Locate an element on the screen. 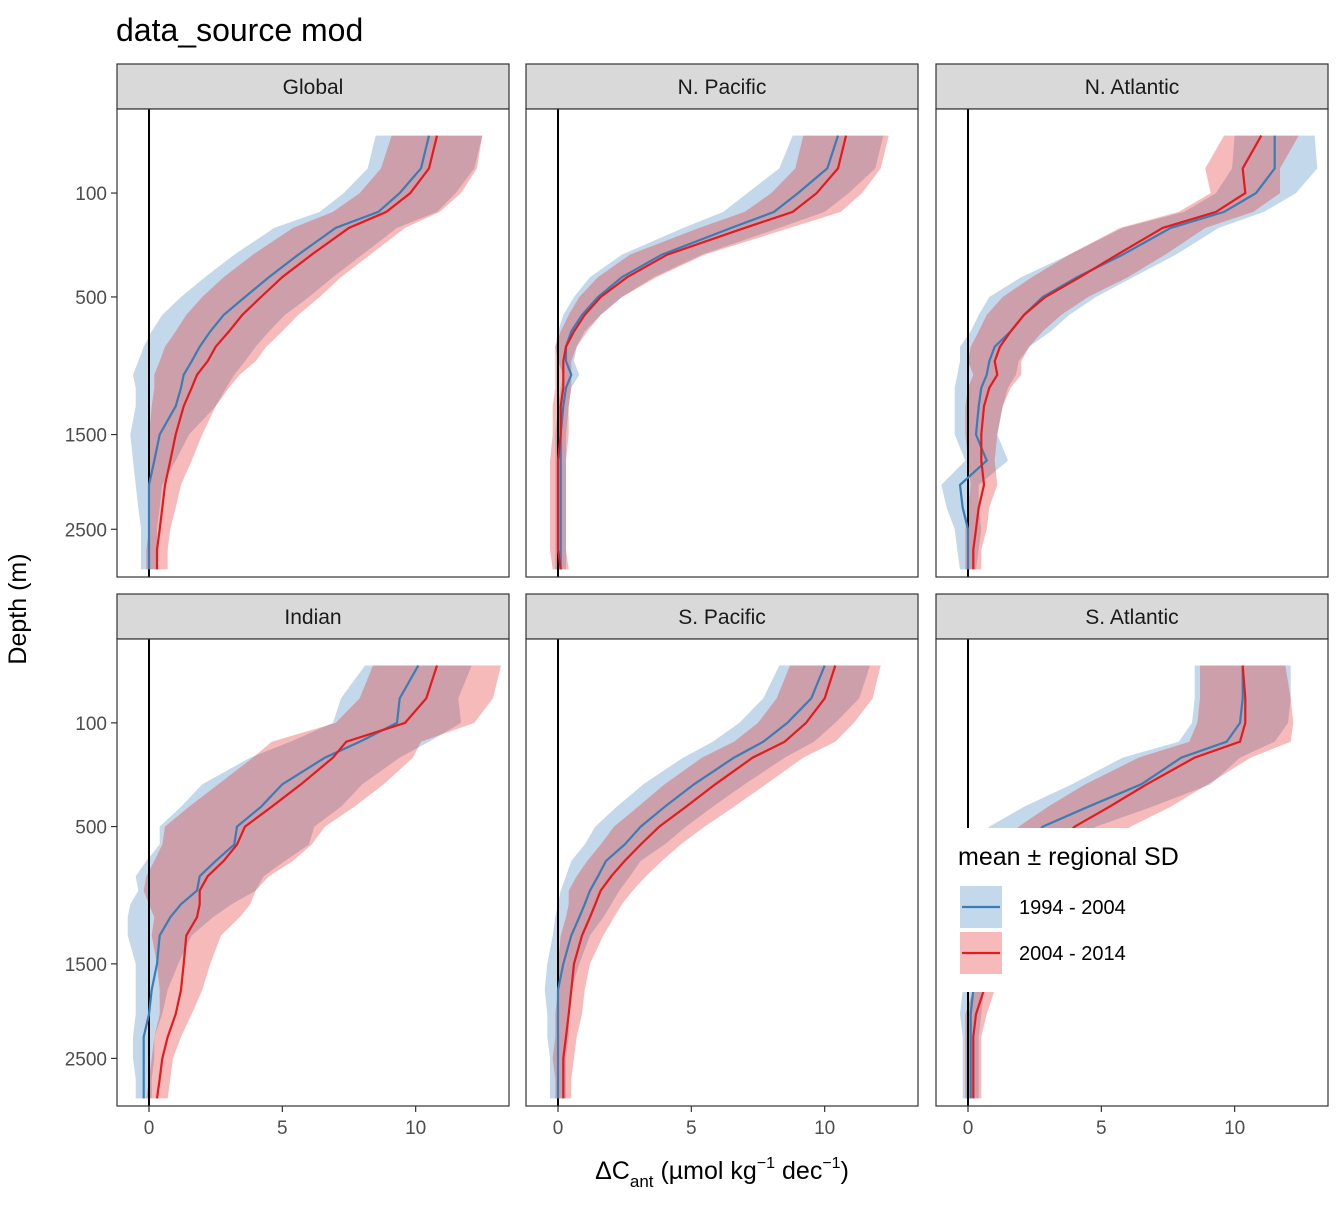  legend-title: mean ± regional SD is located at coordinates (1068, 857).